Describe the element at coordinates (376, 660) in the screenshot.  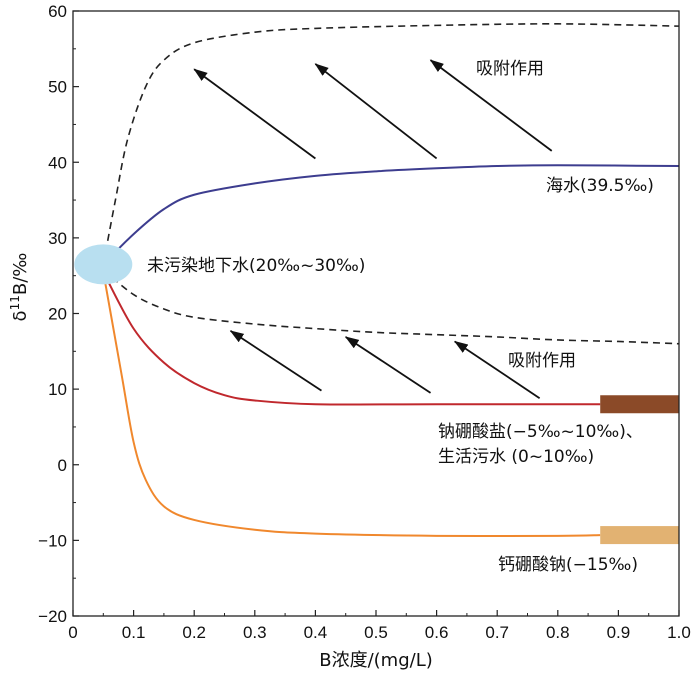
I see `x-axis-title: B浓度/(mg/L)` at that location.